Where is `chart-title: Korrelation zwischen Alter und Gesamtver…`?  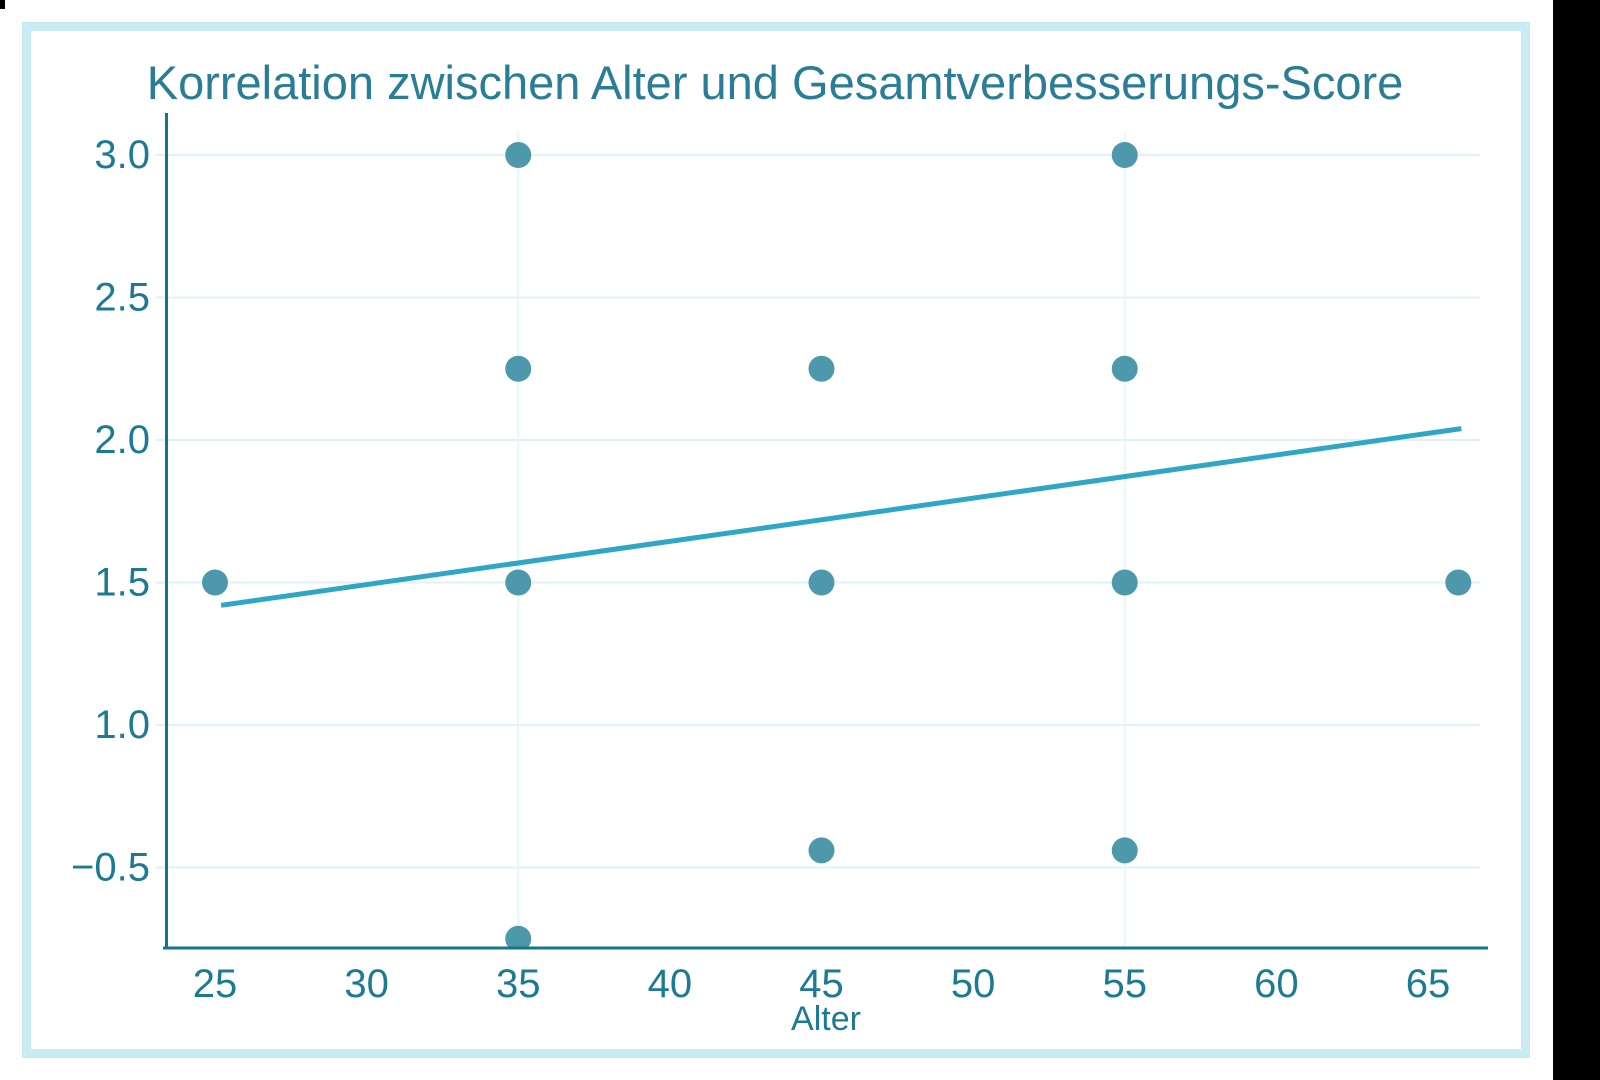 chart-title: Korrelation zwischen Alter und Gesamtver… is located at coordinates (775, 82).